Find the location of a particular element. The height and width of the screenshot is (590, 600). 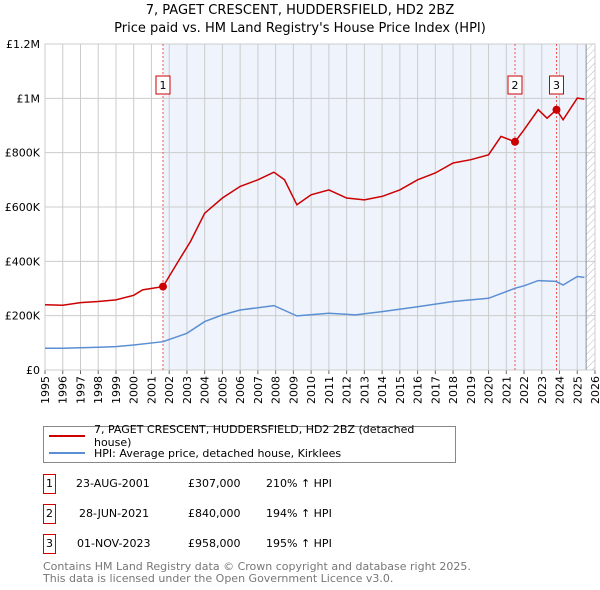

y-tick-label: £600K is located at coordinates (23, 207).